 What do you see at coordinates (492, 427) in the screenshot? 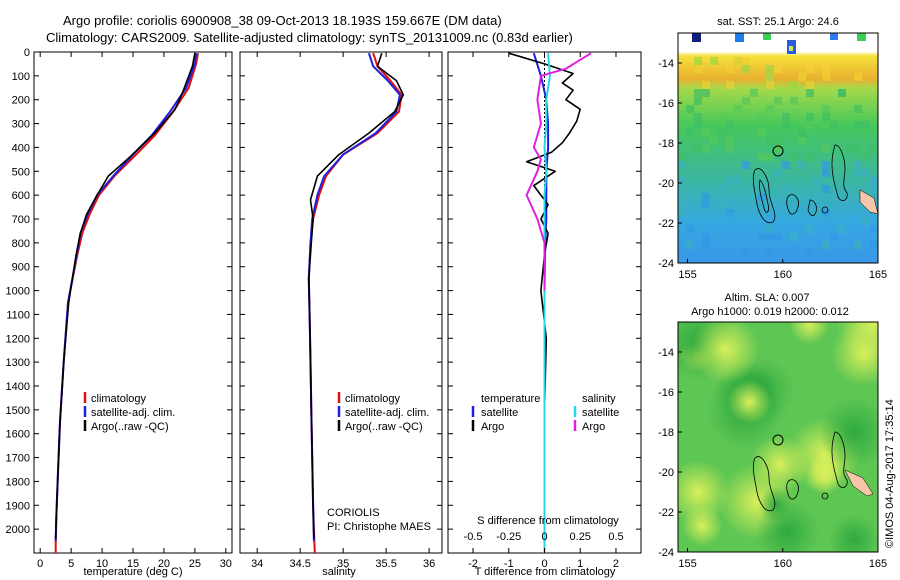
I see `legend-t-argo-label: Argo` at bounding box center [492, 427].